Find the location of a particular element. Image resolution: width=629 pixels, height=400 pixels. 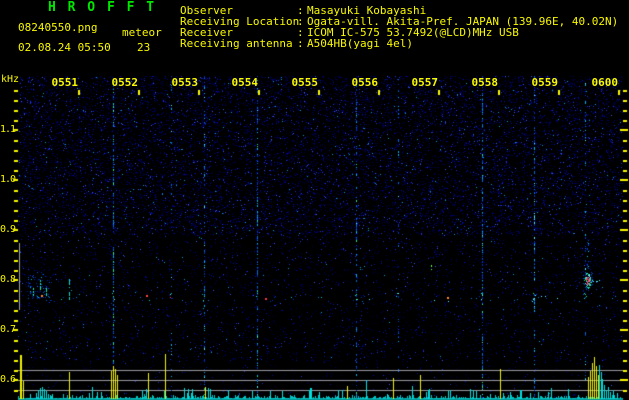

app-title: H R O F F T is located at coordinates (102, 7).